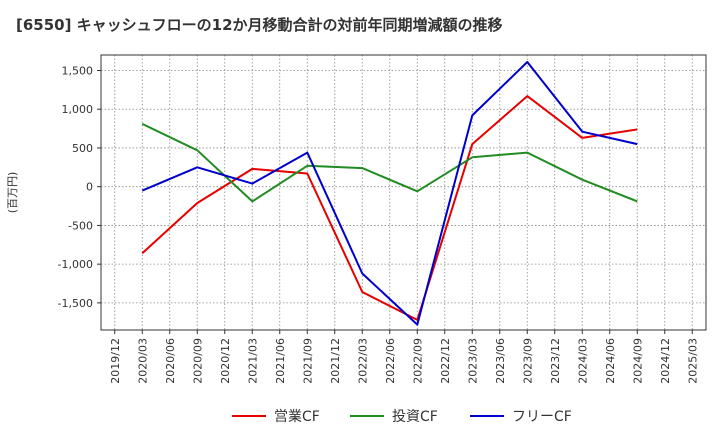 This screenshot has width=720, height=440. Describe the element at coordinates (89, 187) in the screenshot. I see `y-tick-label: 0` at that location.